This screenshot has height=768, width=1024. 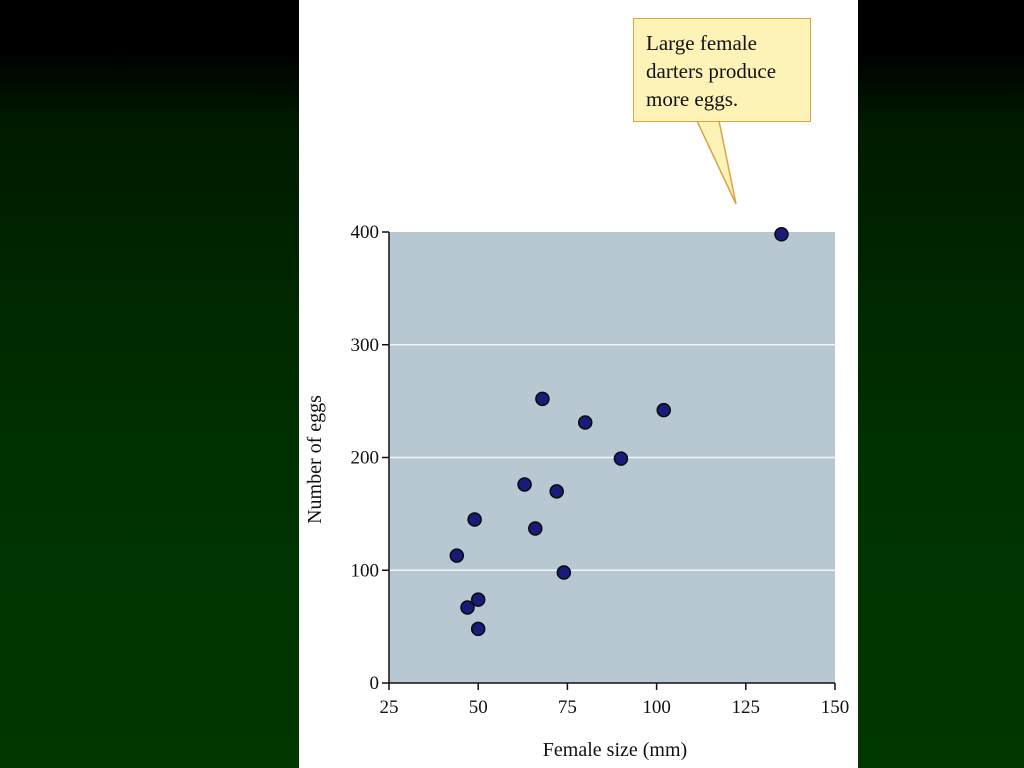 I want to click on callout-line-3: more eggs., so click(x=692, y=99).